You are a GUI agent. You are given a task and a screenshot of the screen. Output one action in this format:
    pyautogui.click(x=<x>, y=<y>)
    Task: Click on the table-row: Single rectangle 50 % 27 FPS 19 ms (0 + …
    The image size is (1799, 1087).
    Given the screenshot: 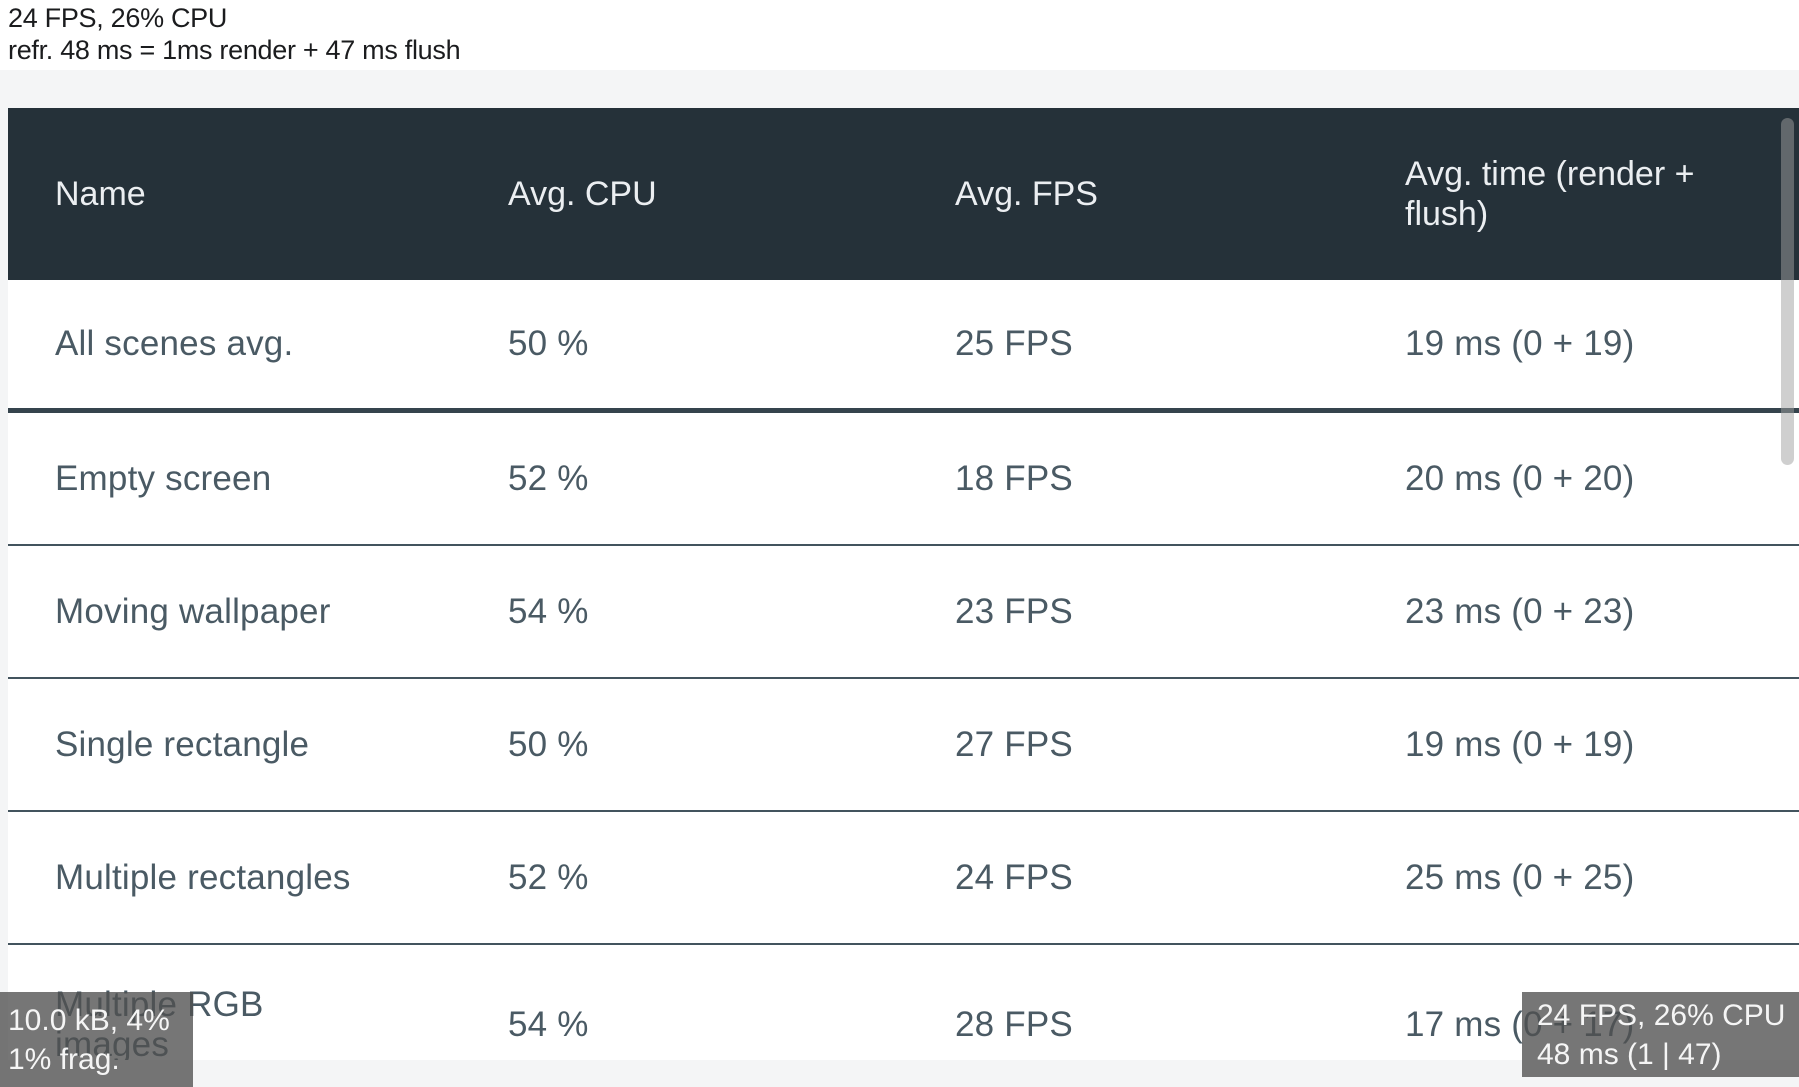 What is the action you would take?
    pyautogui.click(x=903, y=745)
    